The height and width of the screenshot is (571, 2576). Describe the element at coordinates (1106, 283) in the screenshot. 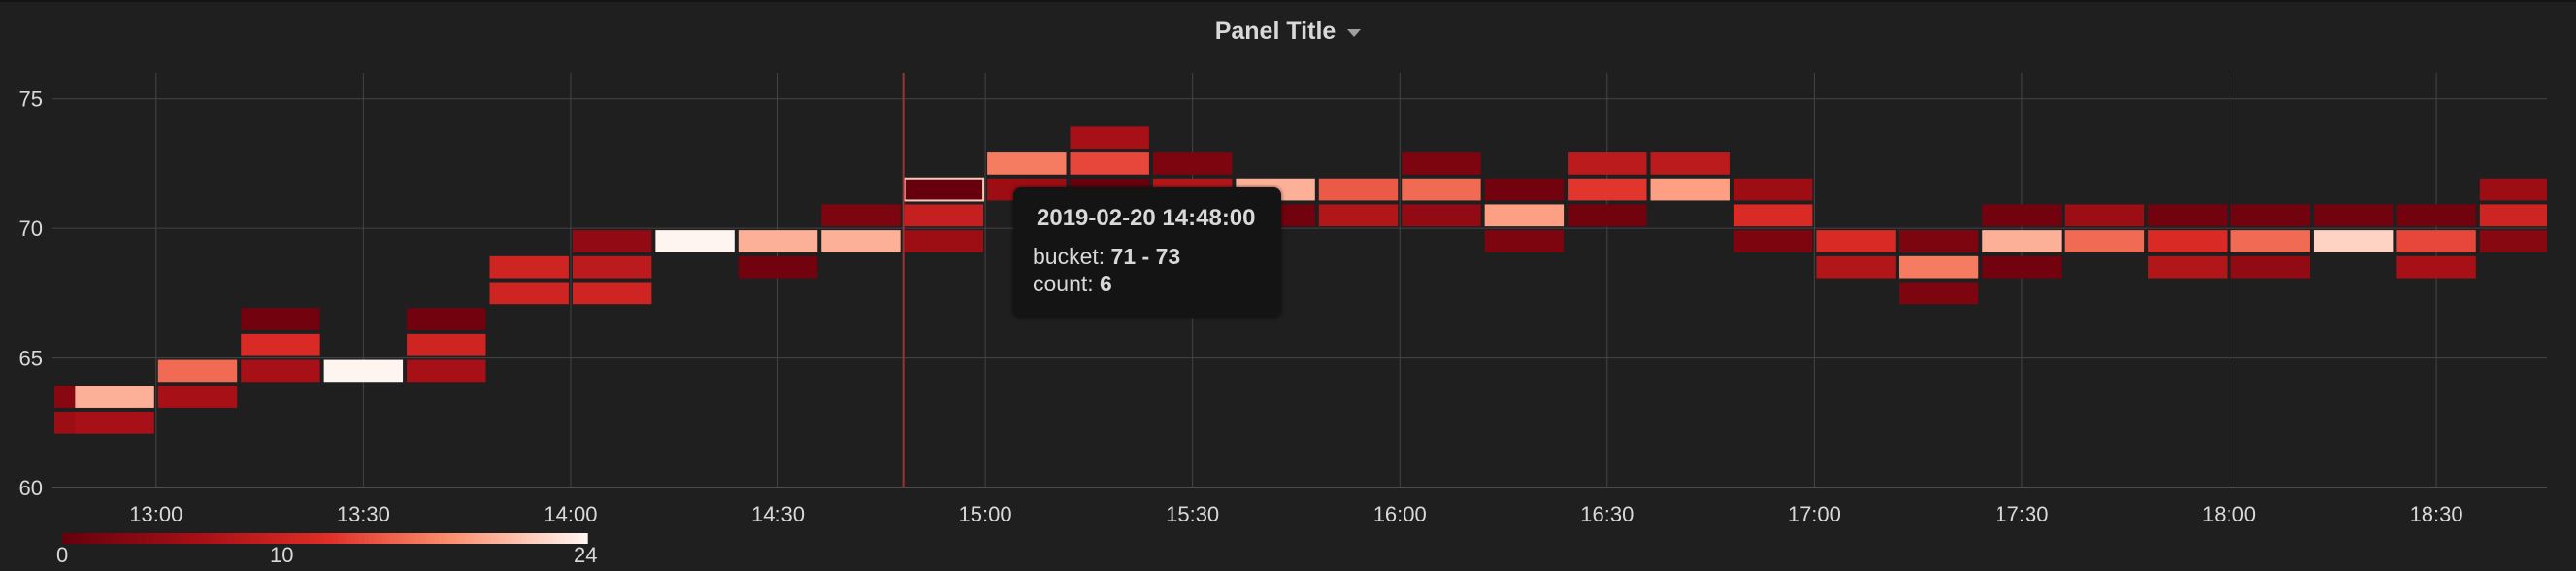

I see `tooltip-count-value: 6` at that location.